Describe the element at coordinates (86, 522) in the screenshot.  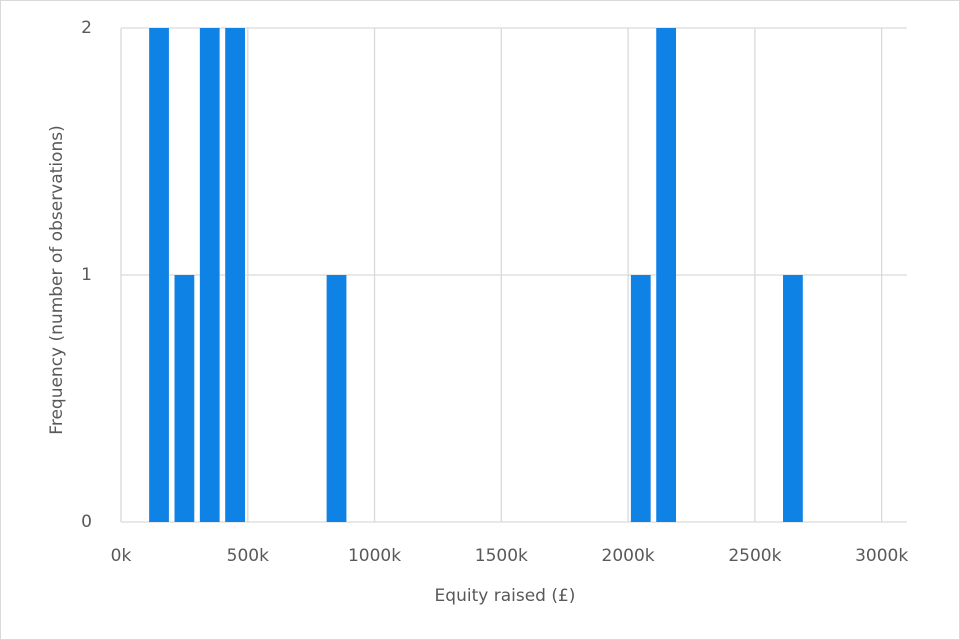
I see `y-tick-label: 0` at that location.